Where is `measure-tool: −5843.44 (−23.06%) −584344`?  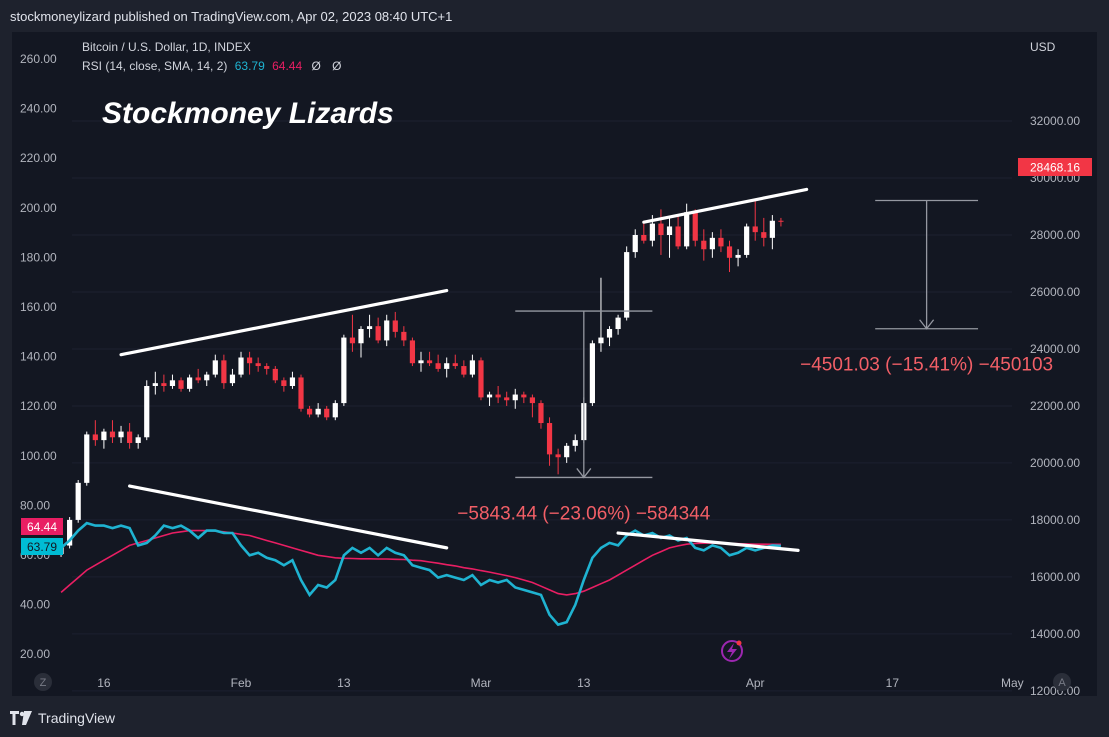
measure-tool: −5843.44 (−23.06%) −584344 is located at coordinates (584, 417).